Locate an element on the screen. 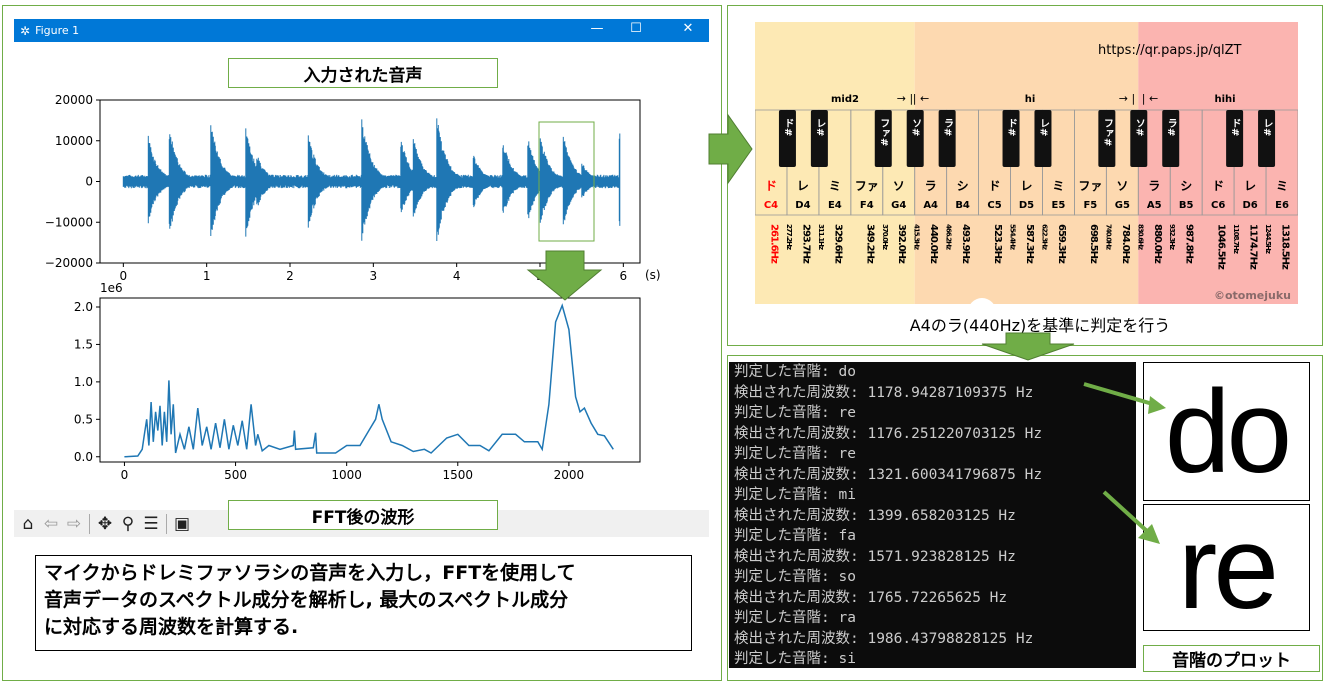  black-key-frequency: 1244.5Hz is located at coordinates (1268, 239).